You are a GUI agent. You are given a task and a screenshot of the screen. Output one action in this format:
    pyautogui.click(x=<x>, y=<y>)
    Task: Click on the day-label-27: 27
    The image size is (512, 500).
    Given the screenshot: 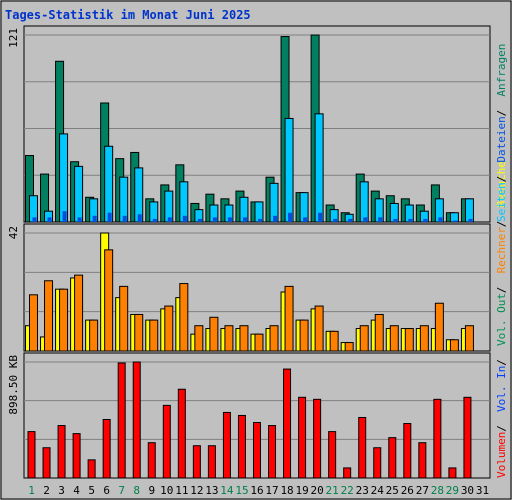 What is the action you would take?
    pyautogui.click(x=422, y=490)
    